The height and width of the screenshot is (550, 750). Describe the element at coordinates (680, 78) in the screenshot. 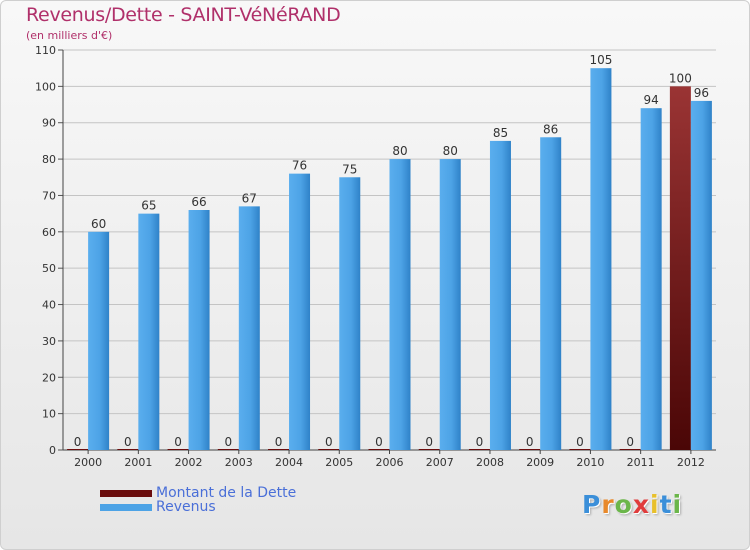

I see `data-label-dette-2012: 100` at that location.